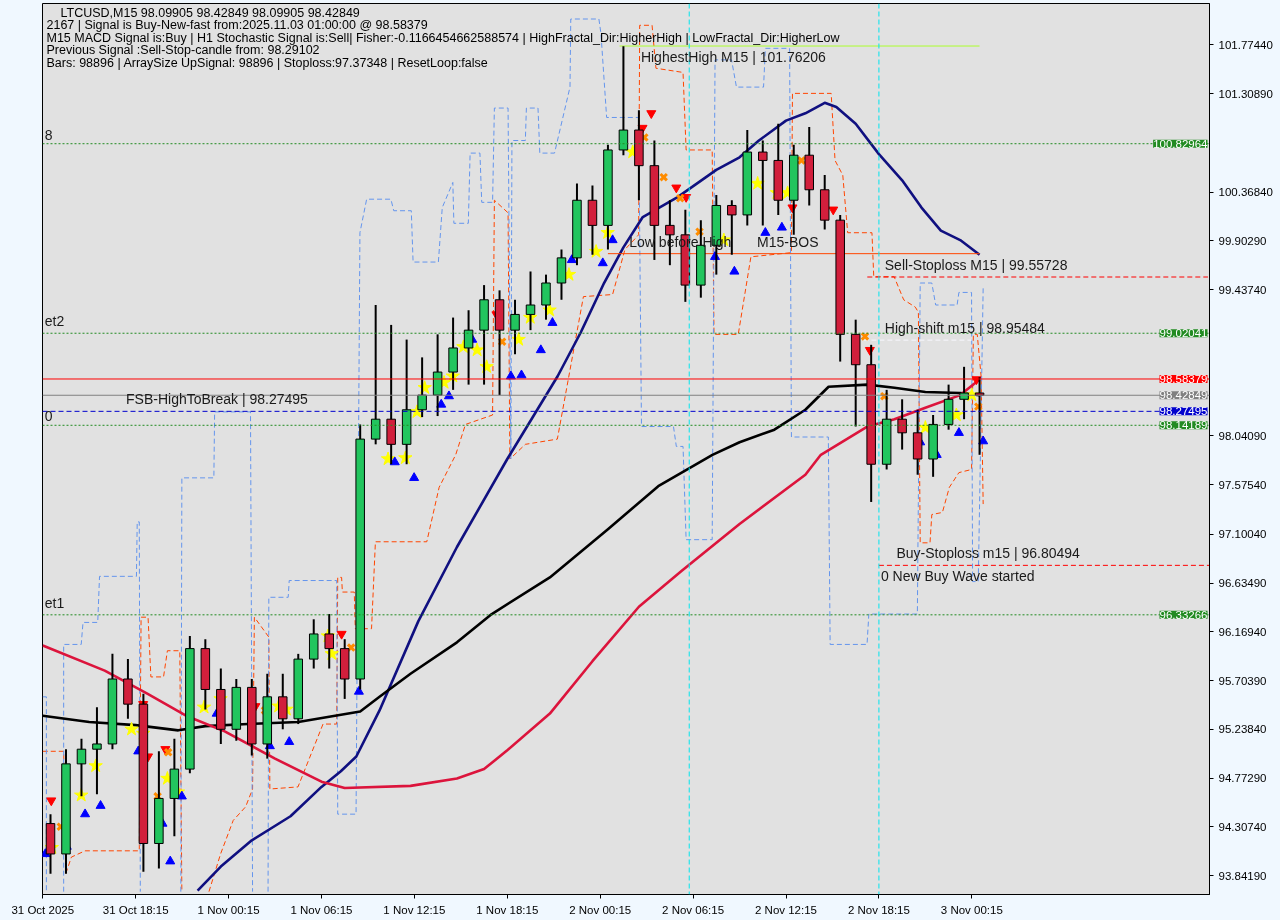  Describe the element at coordinates (1242, 729) in the screenshot. I see `y-tick-label: 95.23840` at that location.